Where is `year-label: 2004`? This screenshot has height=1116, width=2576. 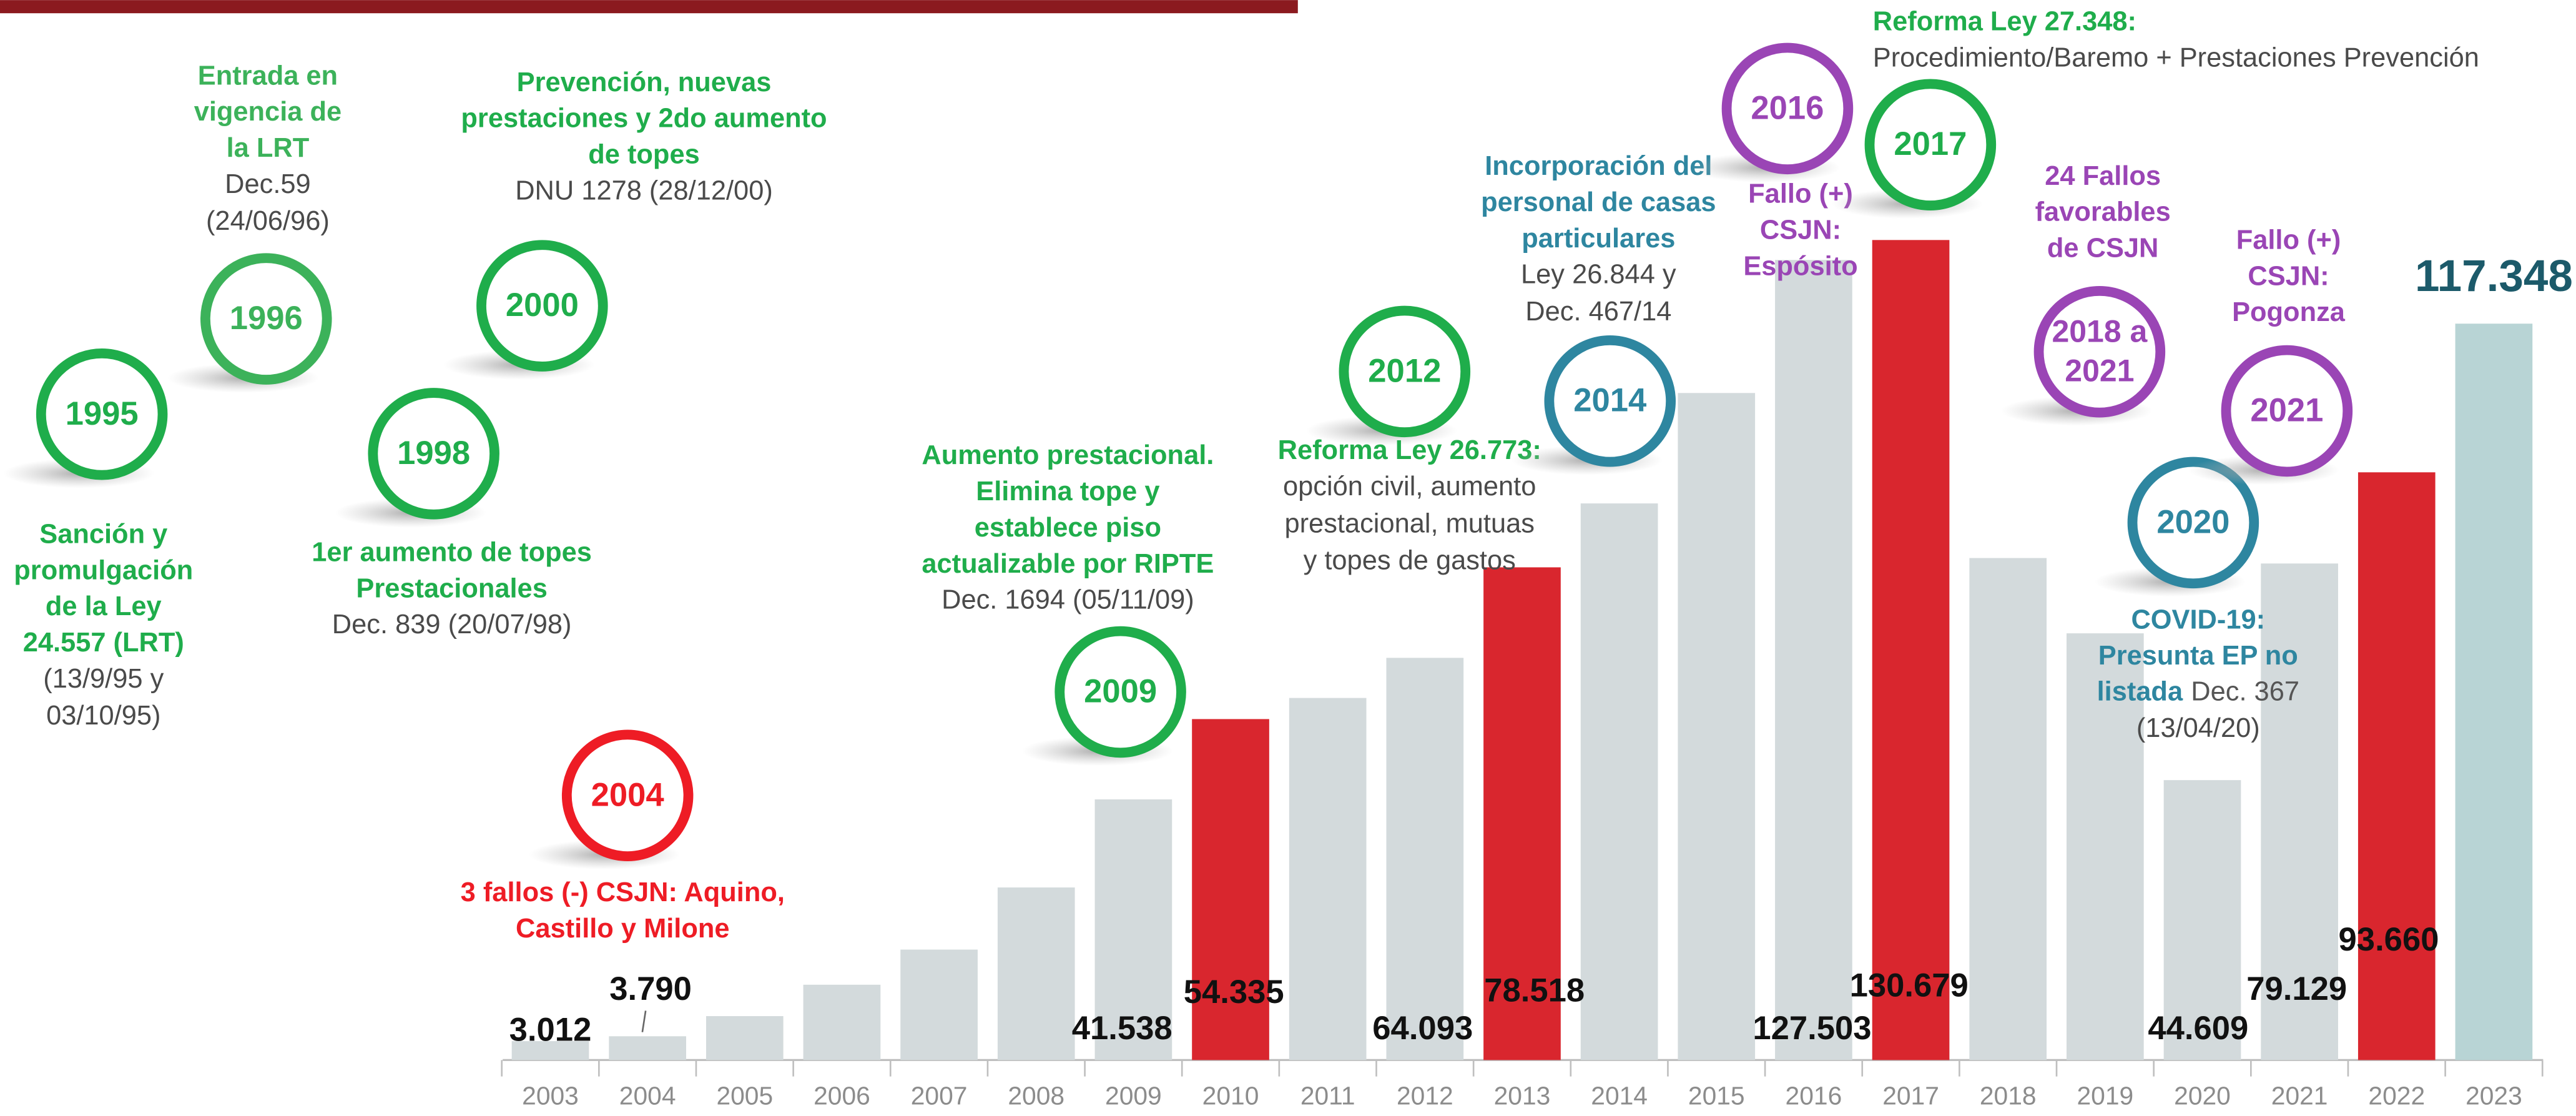 year-label: 2004 is located at coordinates (627, 794).